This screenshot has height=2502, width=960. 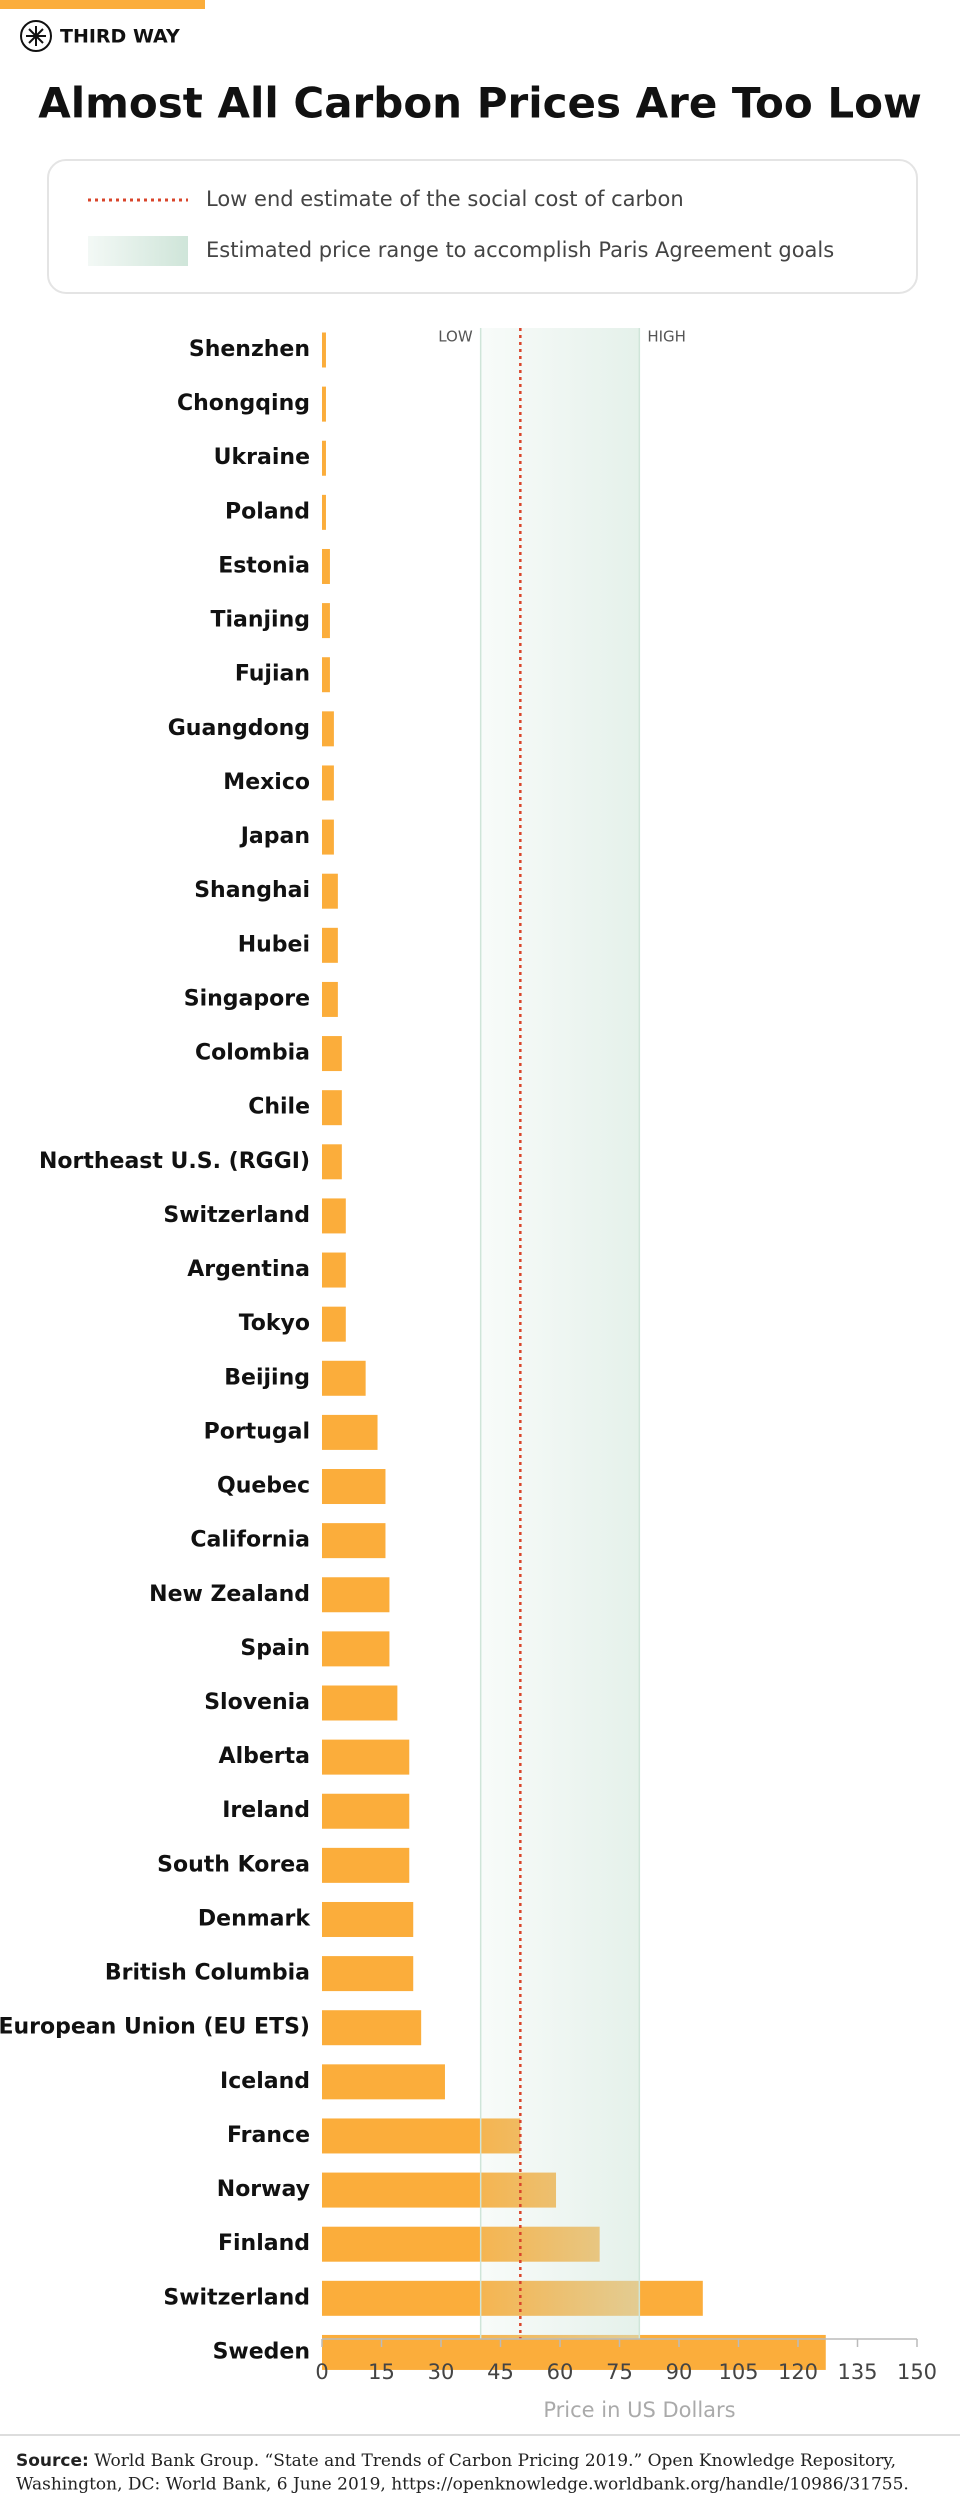 I want to click on category-label: Denmark, so click(x=254, y=1918).